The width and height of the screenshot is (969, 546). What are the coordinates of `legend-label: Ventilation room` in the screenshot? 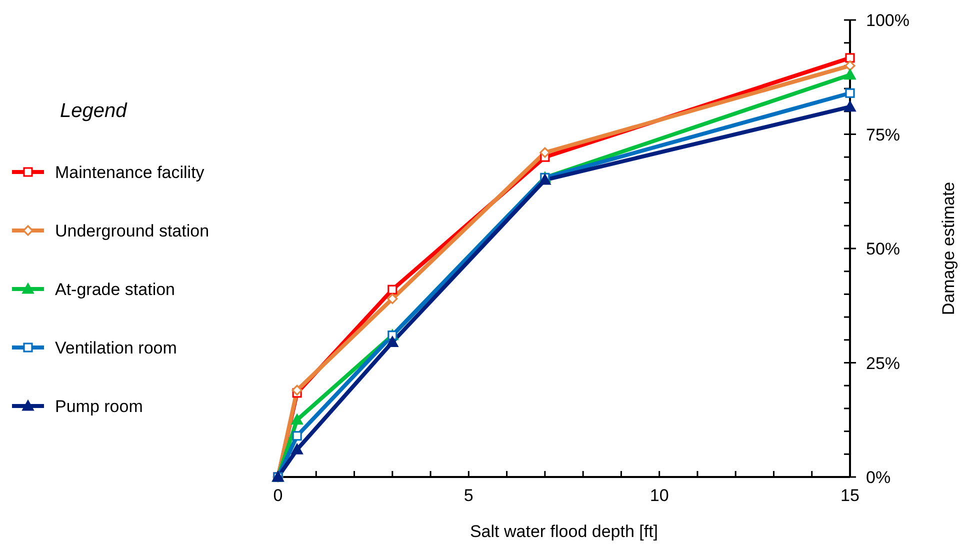 It's located at (116, 348).